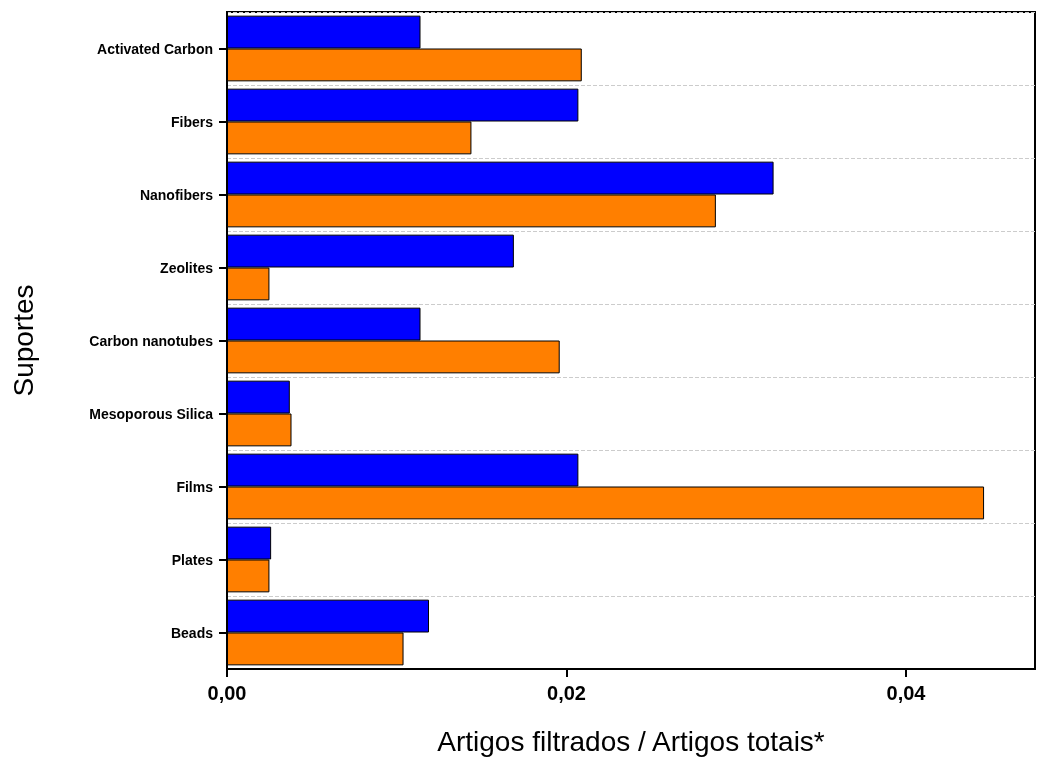  I want to click on x-tick-label: 0,00, so click(227, 693).